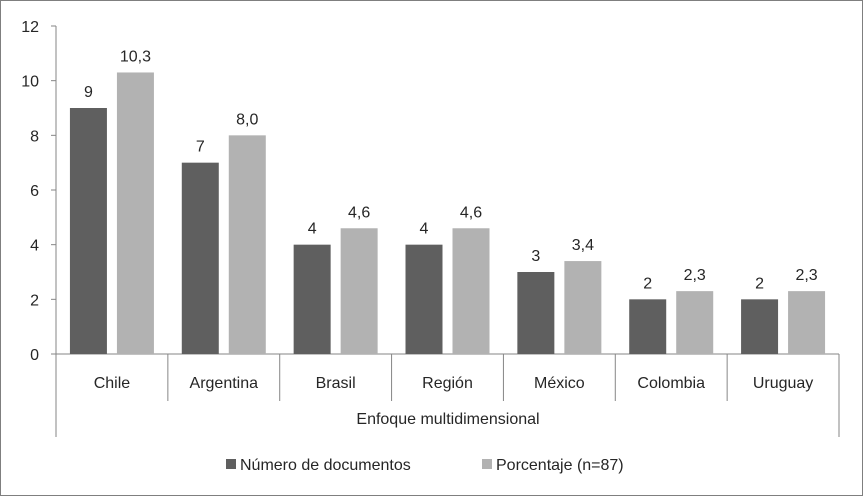  Describe the element at coordinates (224, 383) in the screenshot. I see `x-category-label: Argentina` at that location.